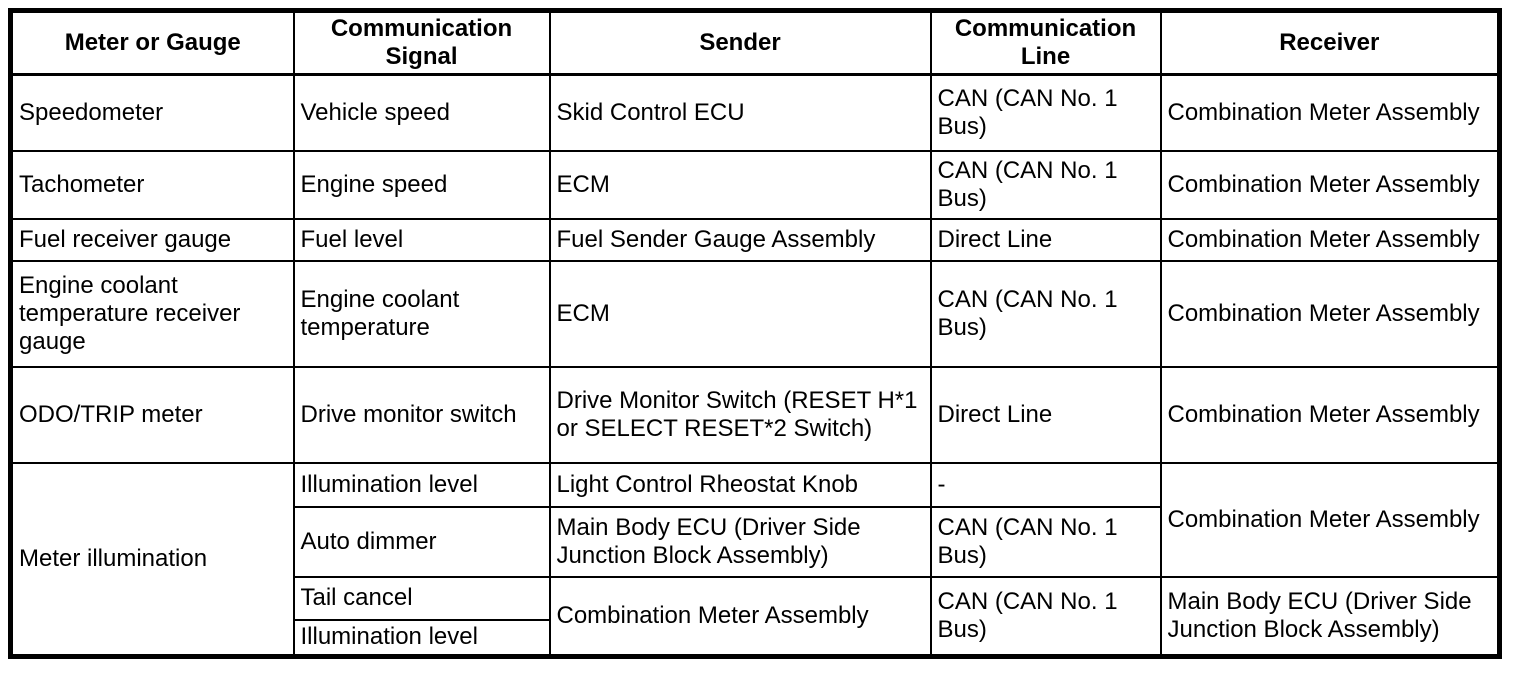 This screenshot has height=676, width=1520. I want to click on header-communication-line: Communication Line, so click(1045, 42).